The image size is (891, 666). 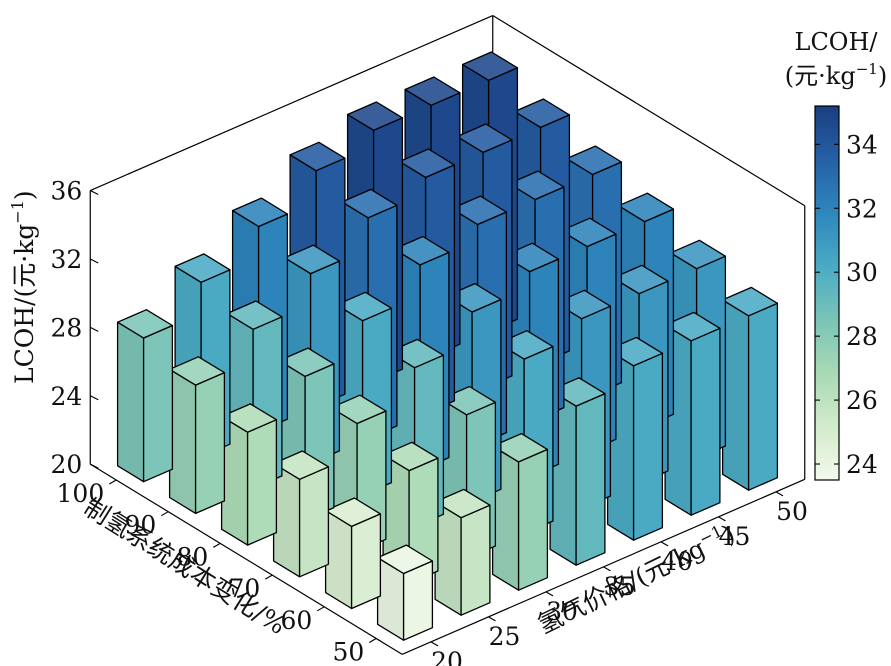 What do you see at coordinates (244, 588) in the screenshot?
I see `y-tick-label: 70` at bounding box center [244, 588].